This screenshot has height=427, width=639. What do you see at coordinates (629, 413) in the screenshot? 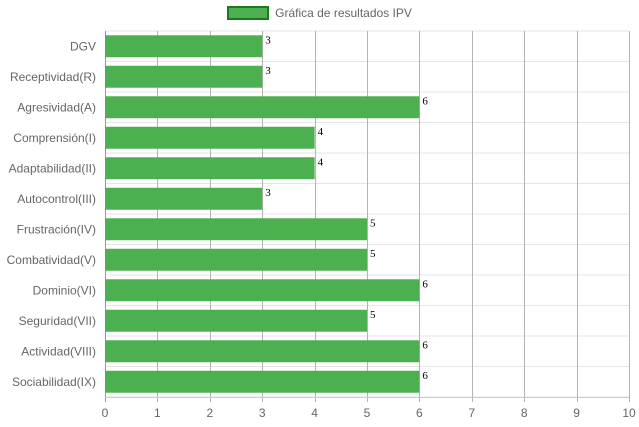
I see `x-tick-label: 10` at bounding box center [629, 413].